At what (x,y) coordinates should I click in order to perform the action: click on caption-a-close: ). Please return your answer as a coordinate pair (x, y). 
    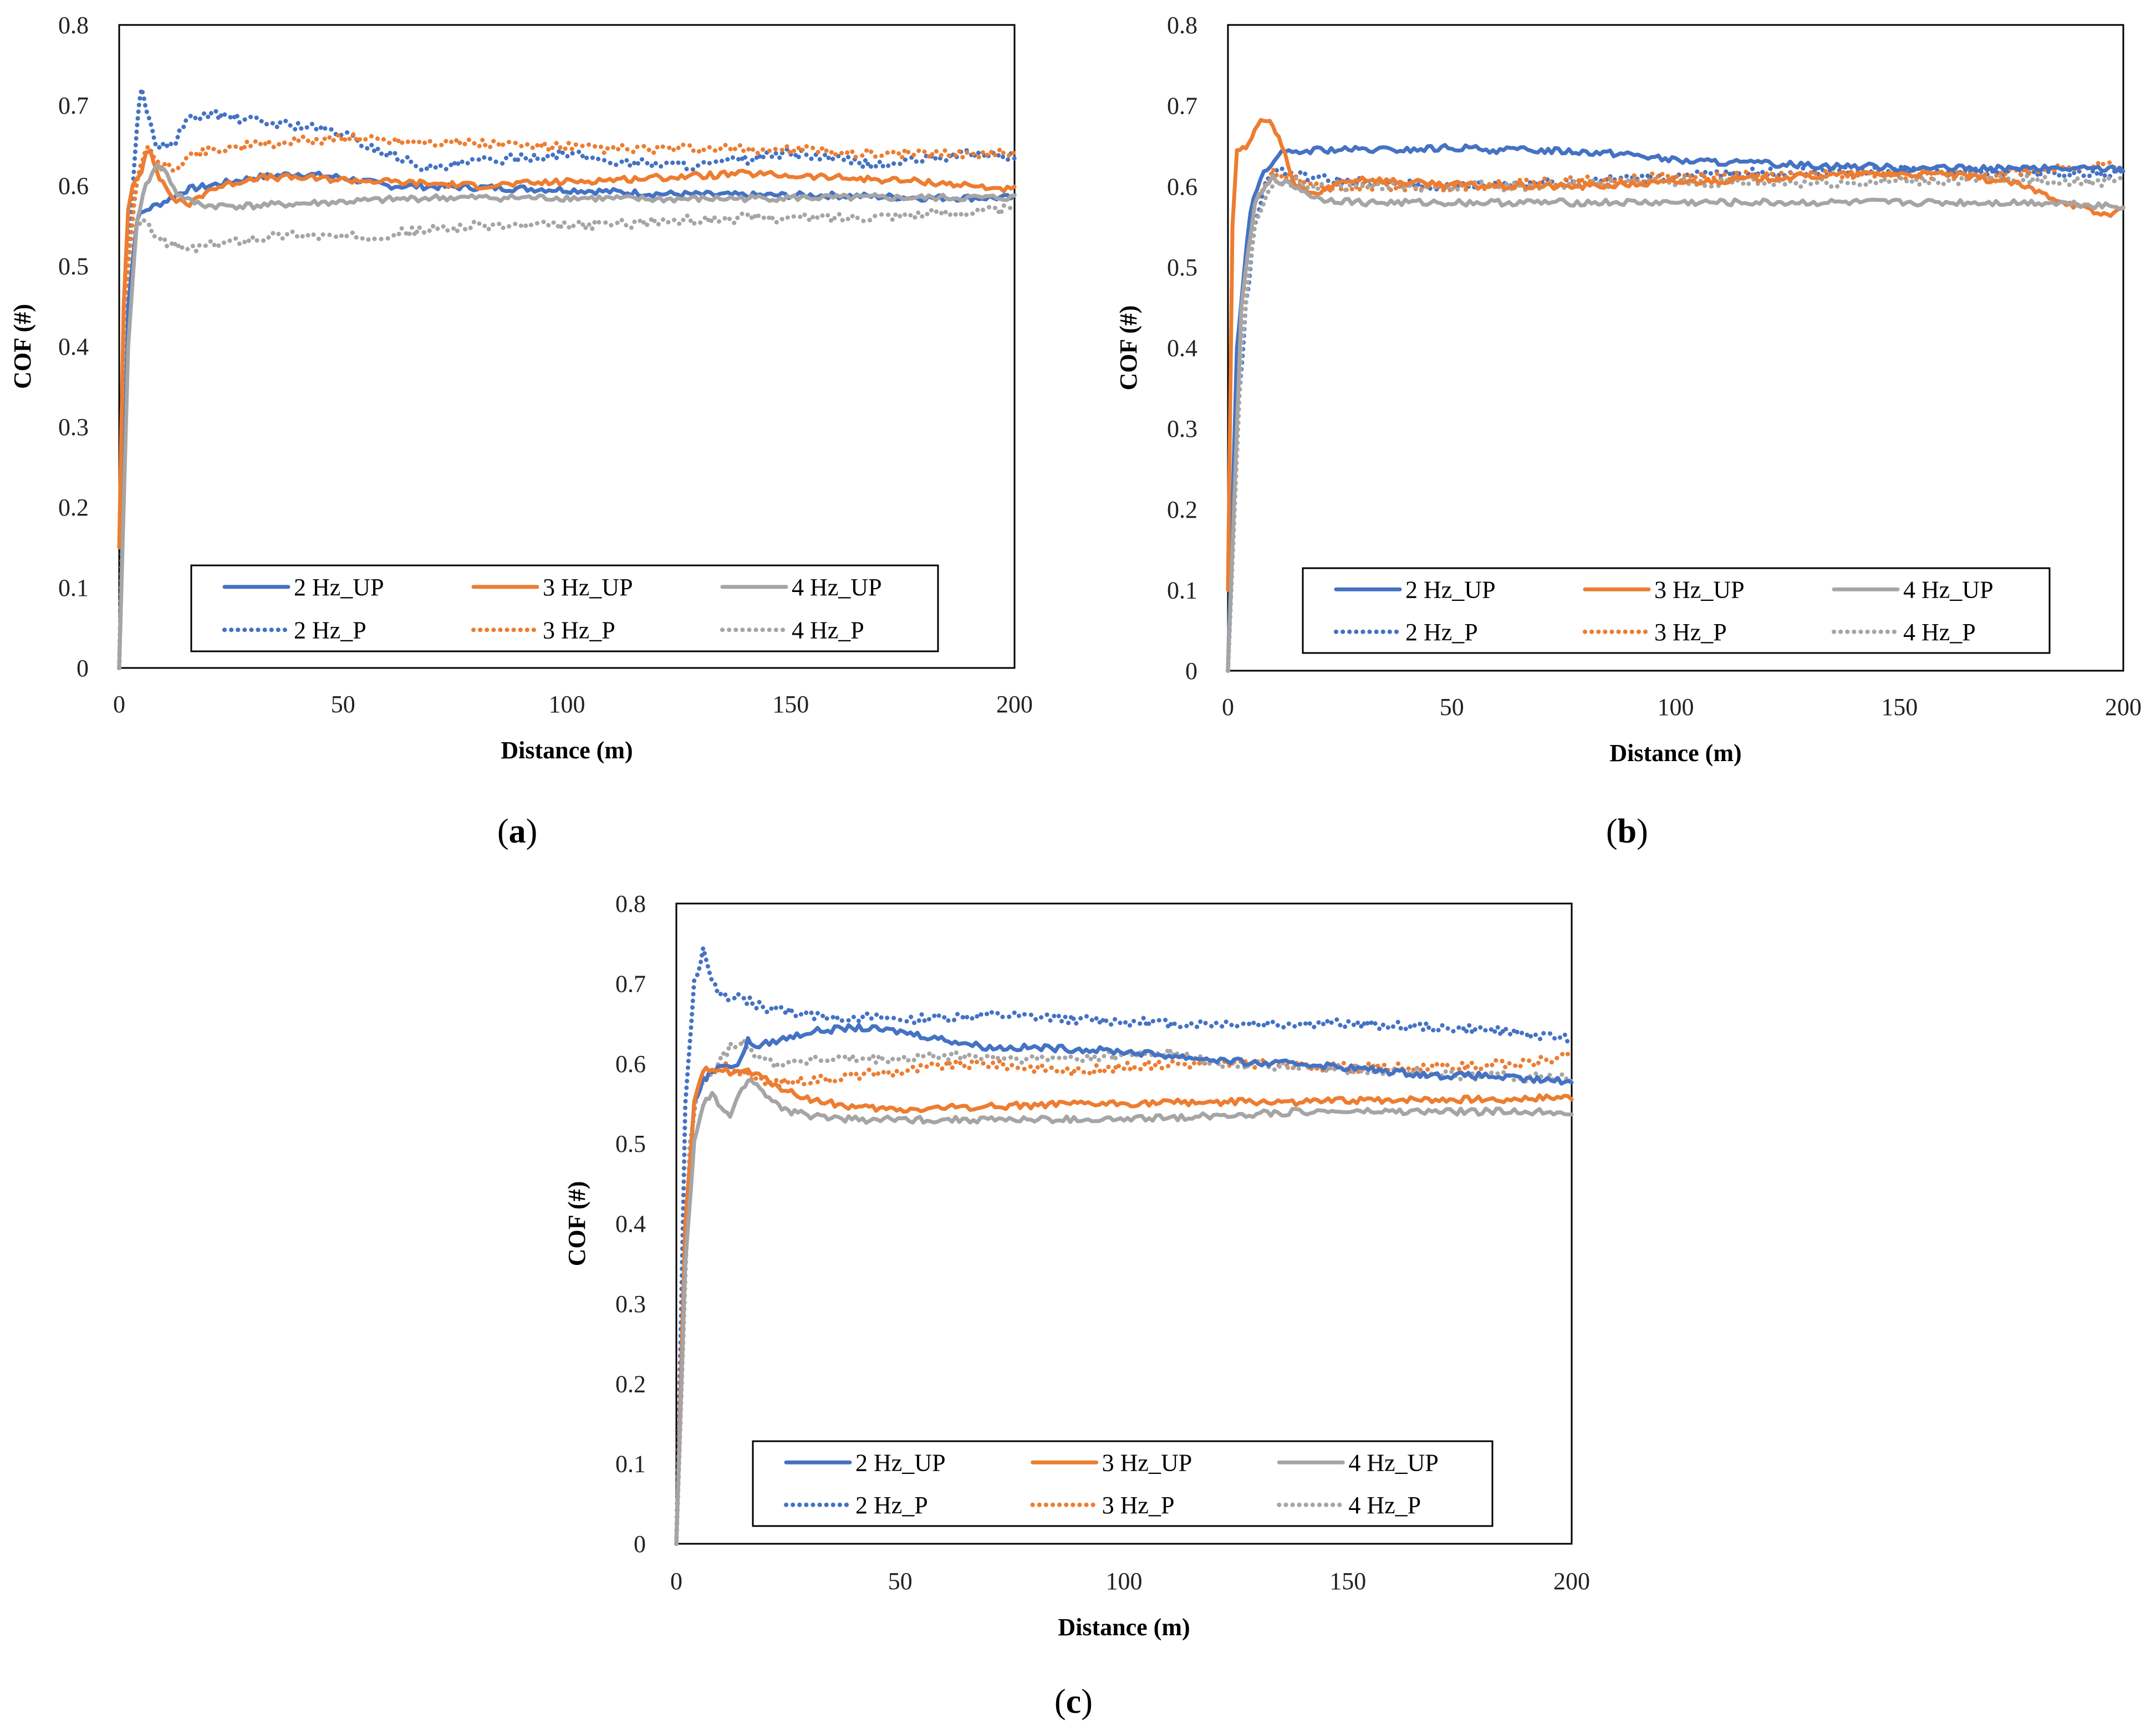
    Looking at the image, I should click on (532, 831).